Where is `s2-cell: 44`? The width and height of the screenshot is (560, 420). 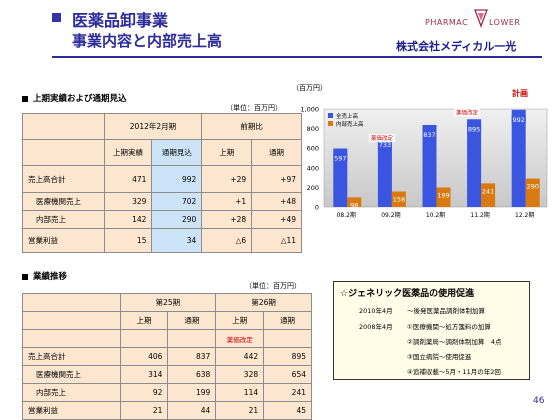 s2-cell: 44 is located at coordinates (192, 410).